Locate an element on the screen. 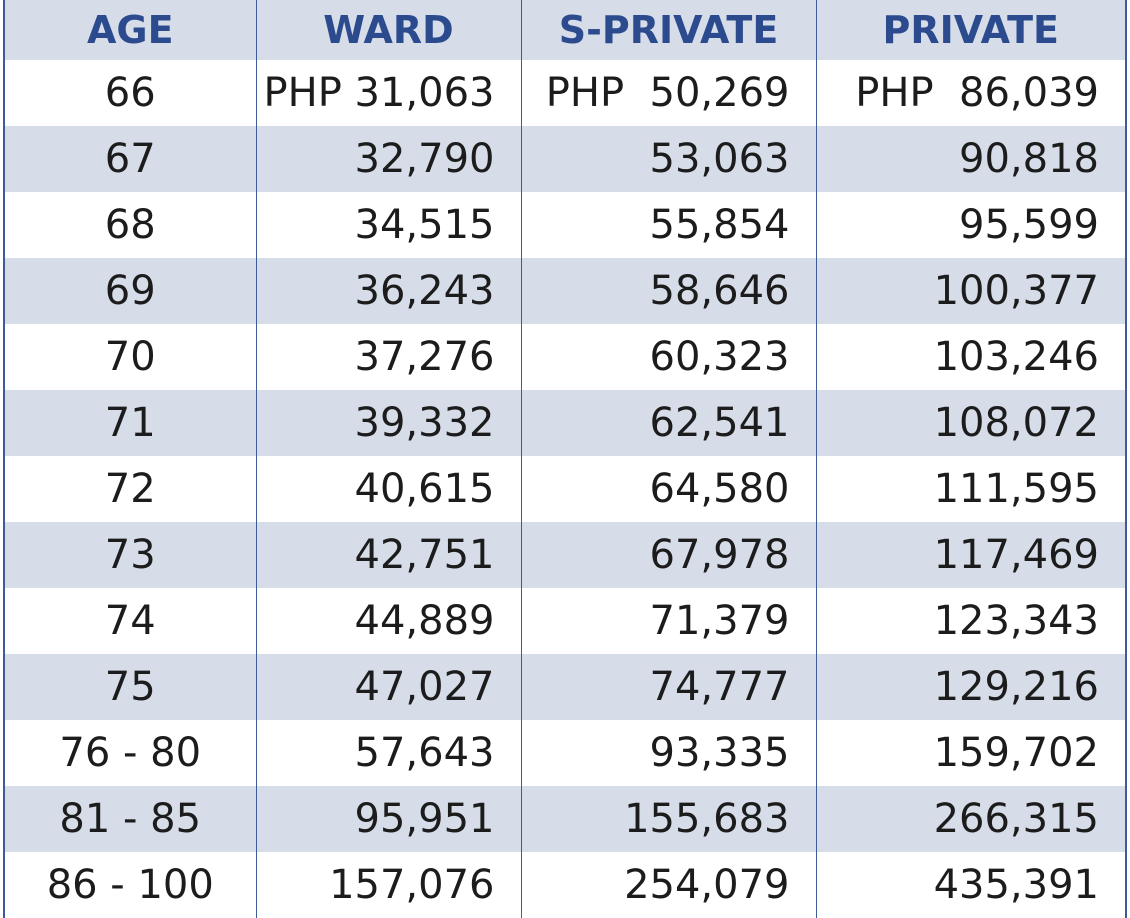  age-cell: 70 is located at coordinates (130, 357).